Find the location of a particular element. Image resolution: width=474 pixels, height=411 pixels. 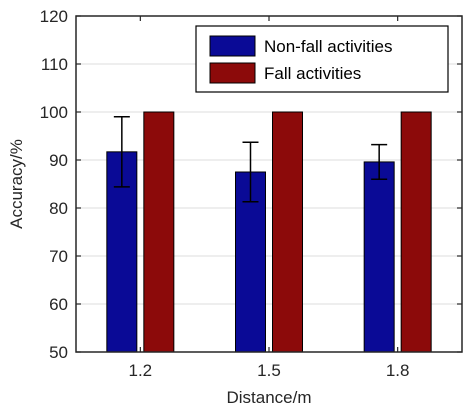

y-tick-label: 120 is located at coordinates (54, 16).